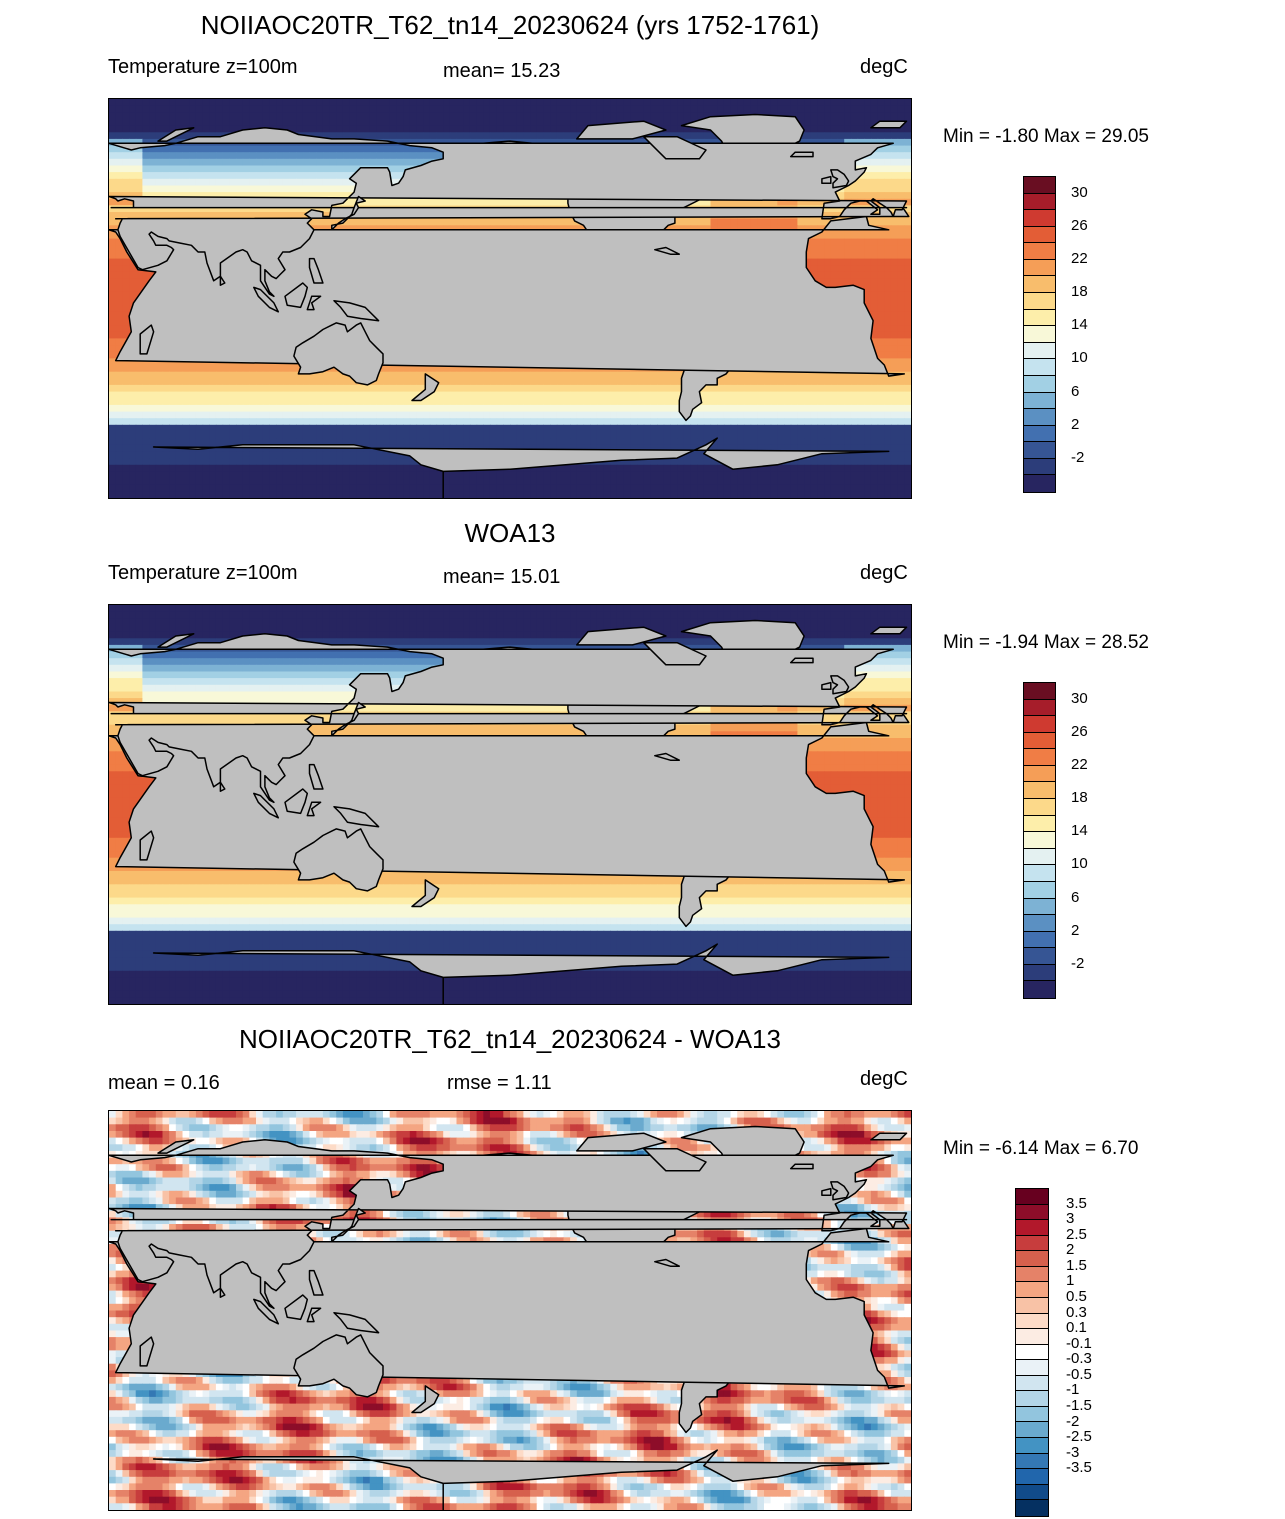 Image resolution: width=1285 pixels, height=1519 pixels. What do you see at coordinates (147, 1351) in the screenshot?
I see `land-madagascar` at bounding box center [147, 1351].